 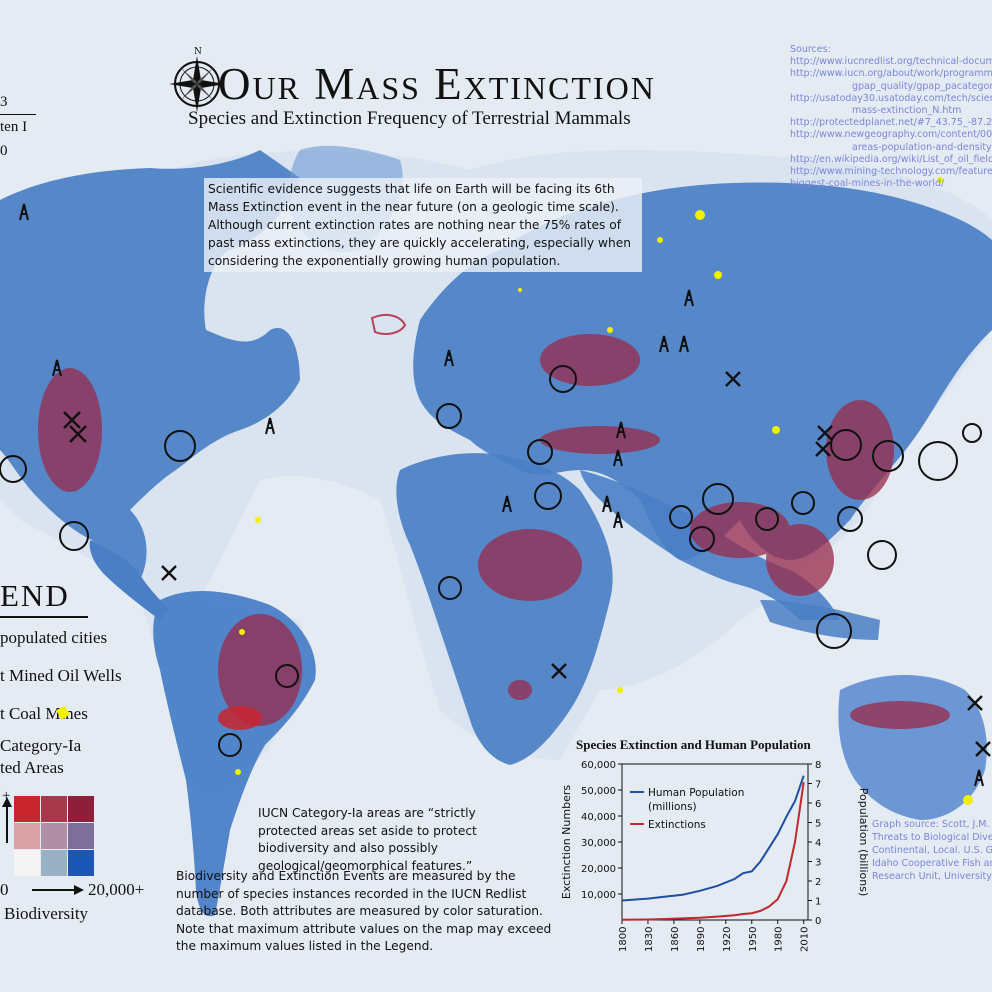 What do you see at coordinates (116, 889) in the screenshot?
I see `legend-x-max: 20,000+` at bounding box center [116, 889].